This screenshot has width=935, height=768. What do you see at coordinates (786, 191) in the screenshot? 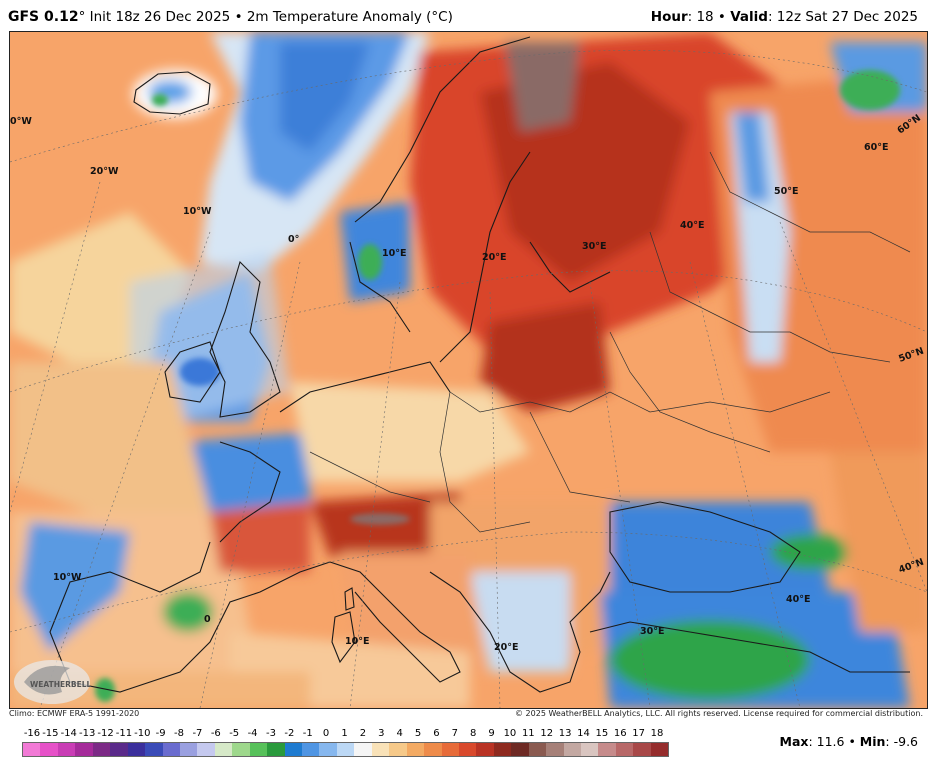
I see `lon-label: 50°E` at bounding box center [786, 191].